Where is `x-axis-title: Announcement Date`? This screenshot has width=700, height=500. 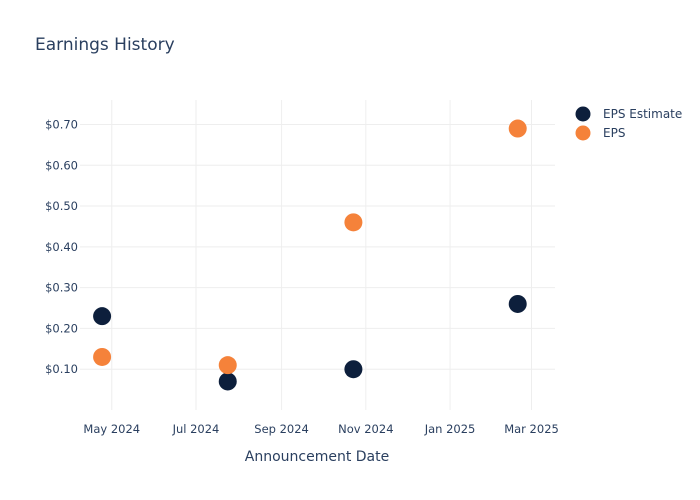
x-axis-title: Announcement Date is located at coordinates (317, 457).